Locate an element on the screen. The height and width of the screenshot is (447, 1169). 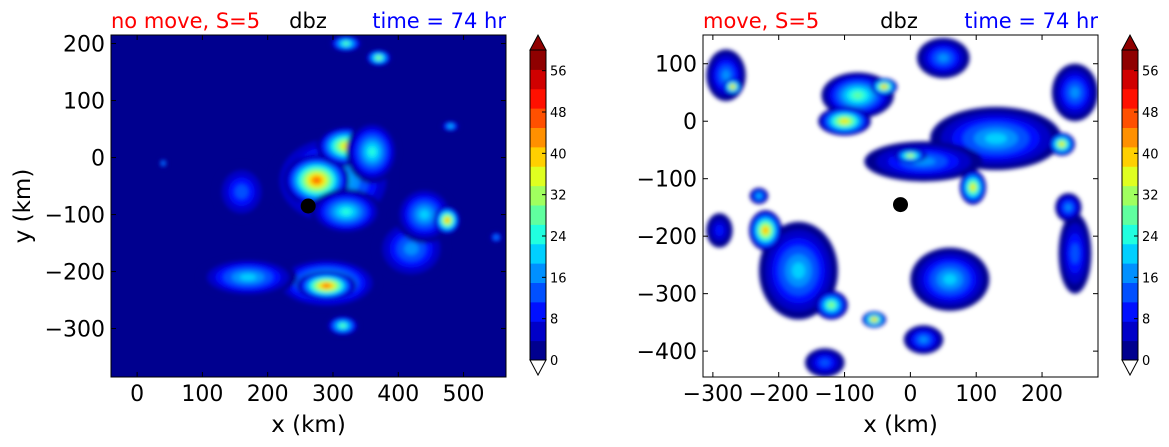
y-tick-label: −100 is located at coordinates (667, 180).